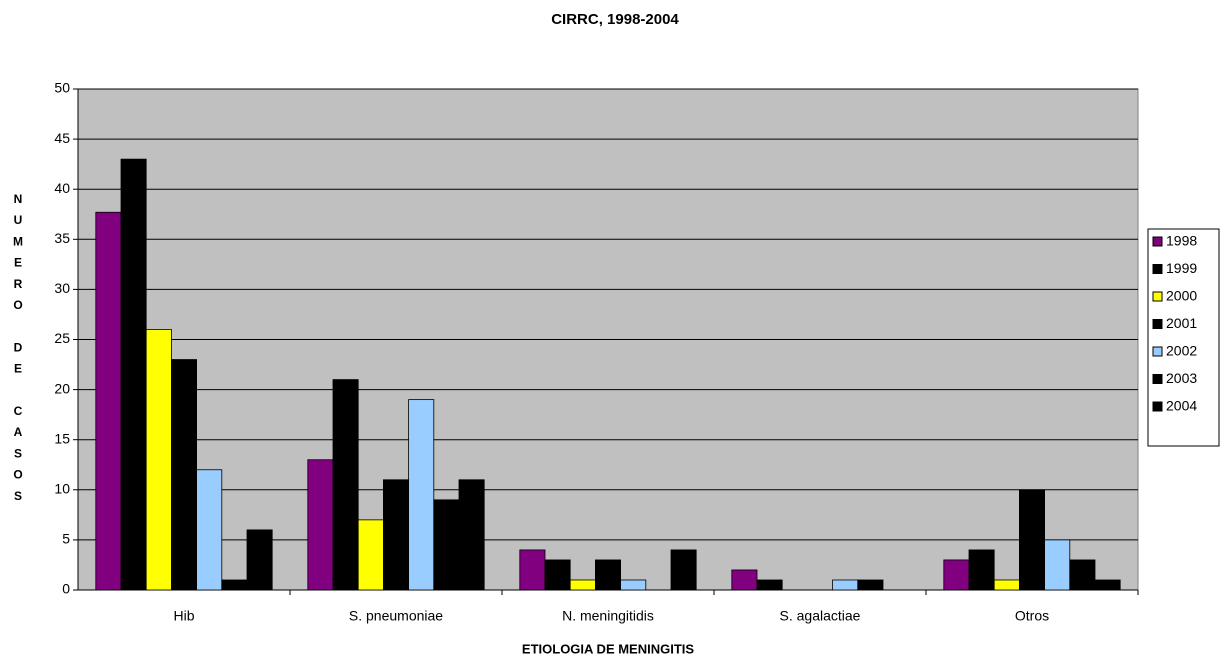 The image size is (1231, 664). Describe the element at coordinates (62, 489) in the screenshot. I see `y-tick-label: 10` at that location.